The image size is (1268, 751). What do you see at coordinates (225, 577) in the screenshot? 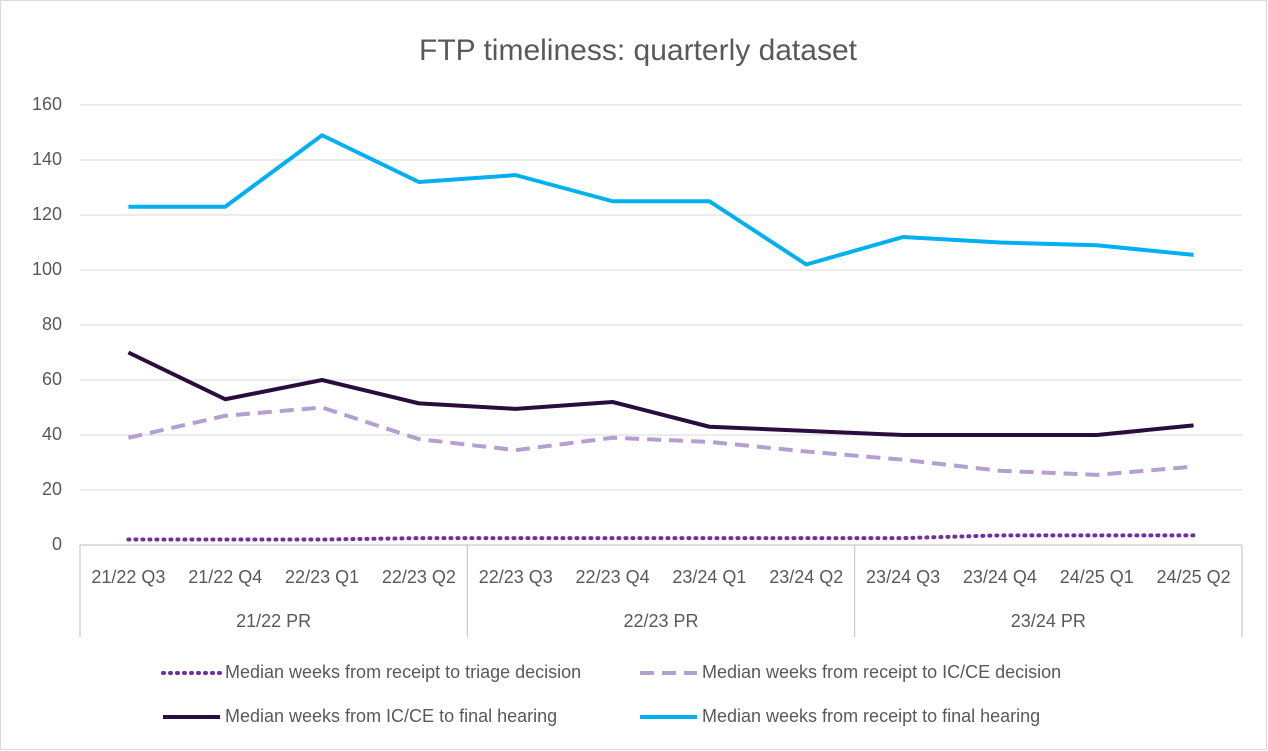
I see `x-tick-label: 21/22 Q4` at bounding box center [225, 577].